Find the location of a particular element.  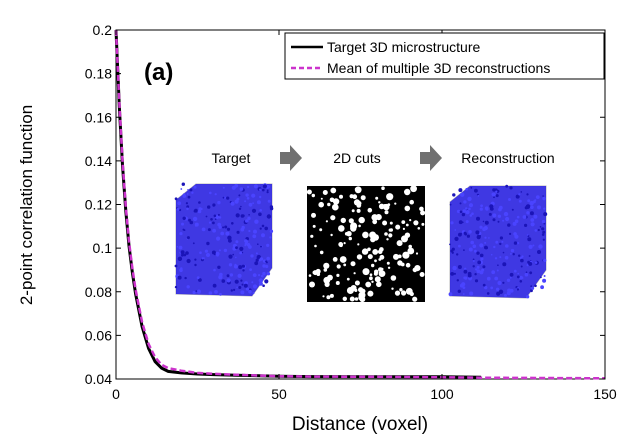

y-axis-label: 2-point correlation function is located at coordinates (26, 205).